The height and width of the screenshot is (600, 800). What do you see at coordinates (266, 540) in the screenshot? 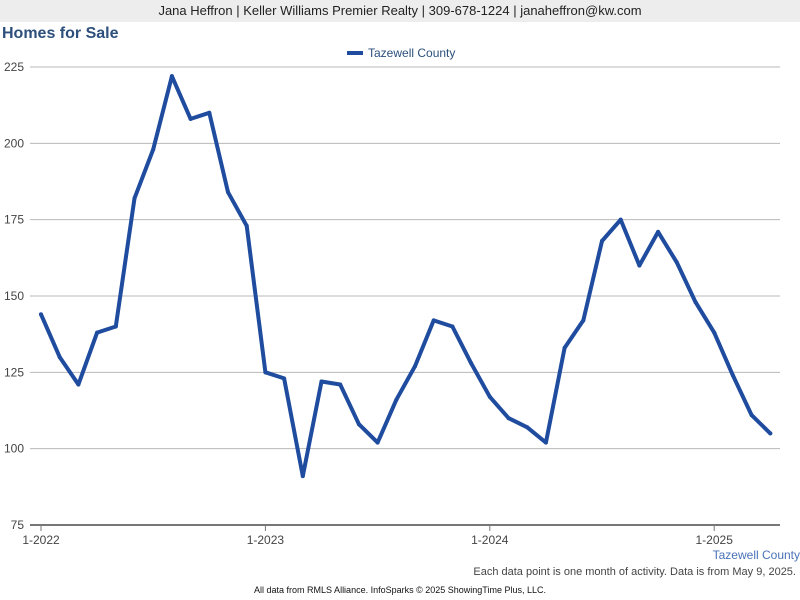
I see `x-tick-label: 1-2023` at bounding box center [266, 540].